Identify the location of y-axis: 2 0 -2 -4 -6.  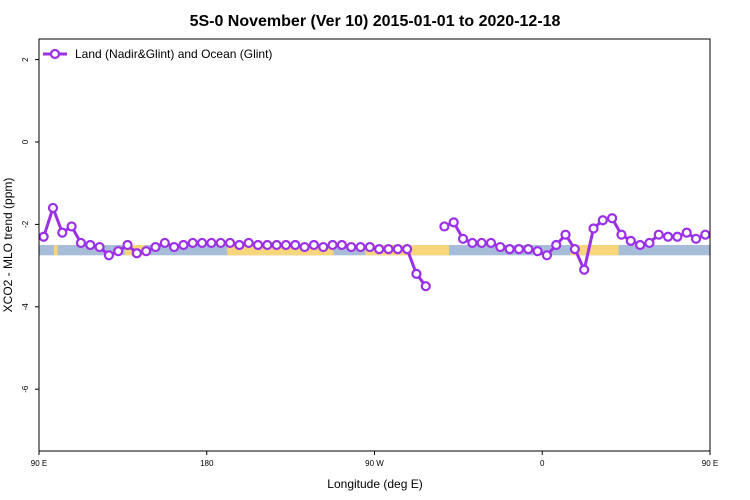
(30, 225).